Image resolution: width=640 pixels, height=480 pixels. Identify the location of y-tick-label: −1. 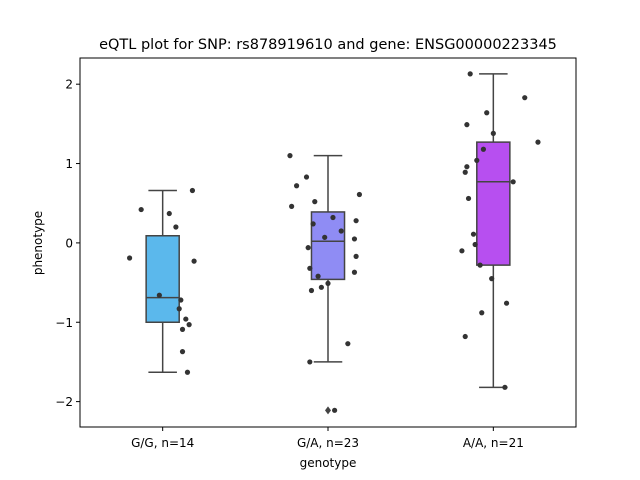
(64, 323).